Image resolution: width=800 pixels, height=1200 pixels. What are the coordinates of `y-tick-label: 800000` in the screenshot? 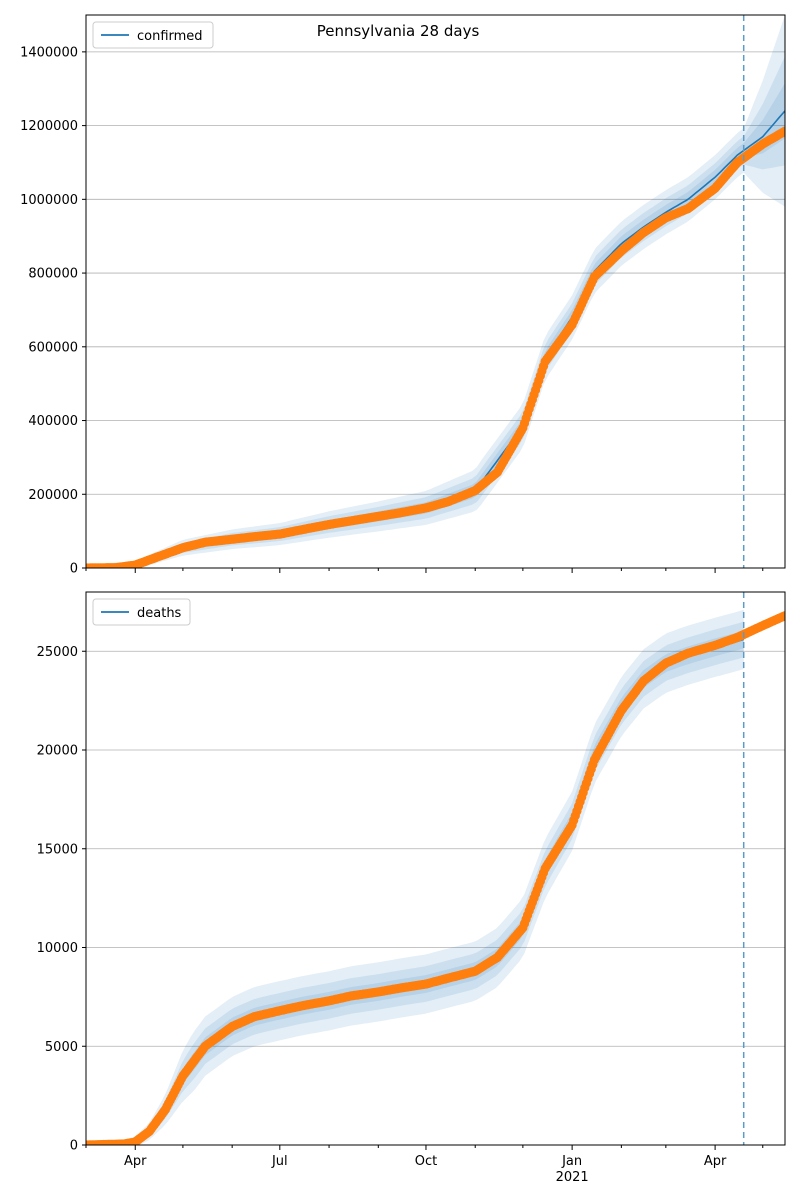 It's located at (53, 274).